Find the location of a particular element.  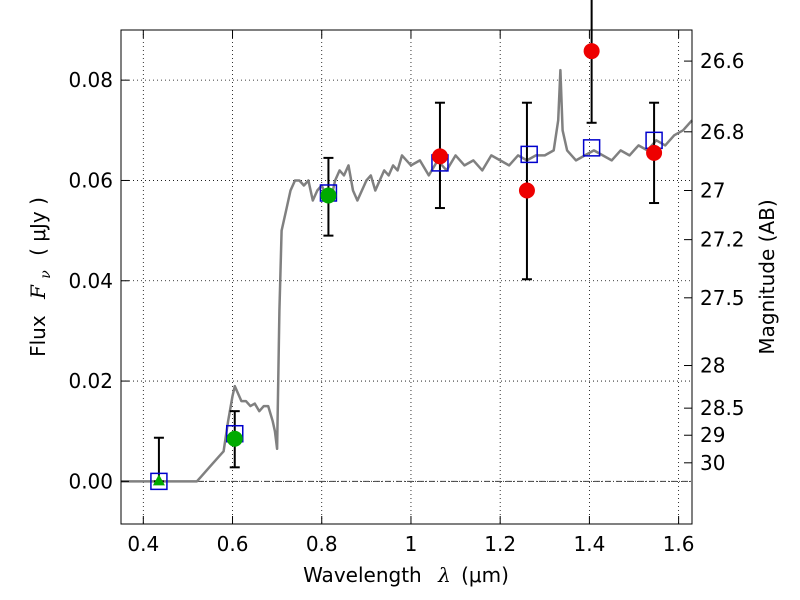

y-axis-label-text: Flux is located at coordinates (38, 336).